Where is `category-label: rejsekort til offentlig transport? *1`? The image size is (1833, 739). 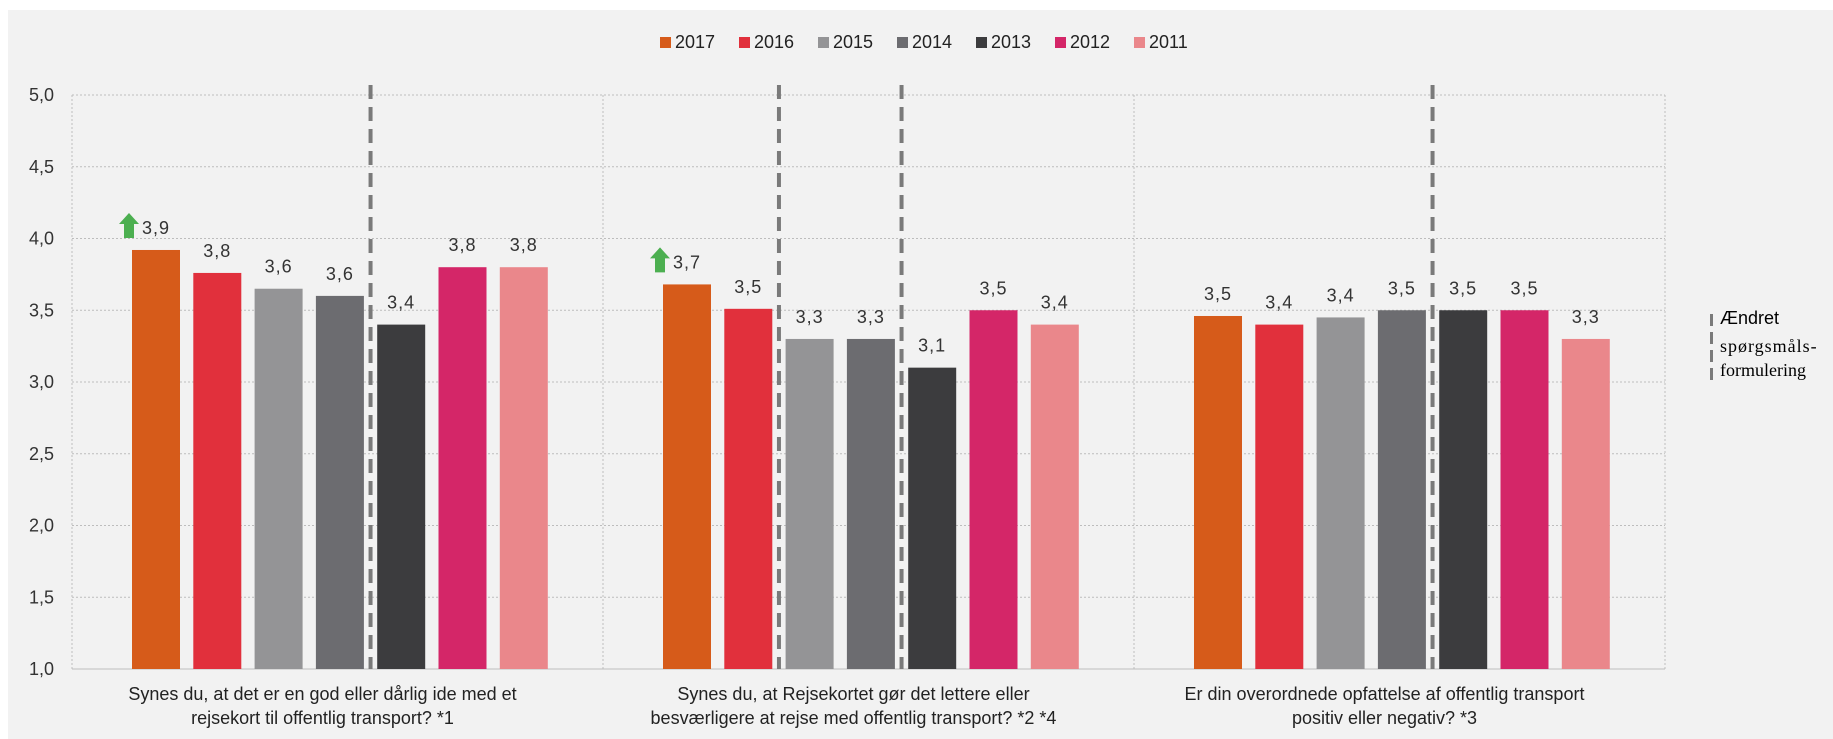 category-label: rejsekort til offentlig transport? *1 is located at coordinates (322, 718).